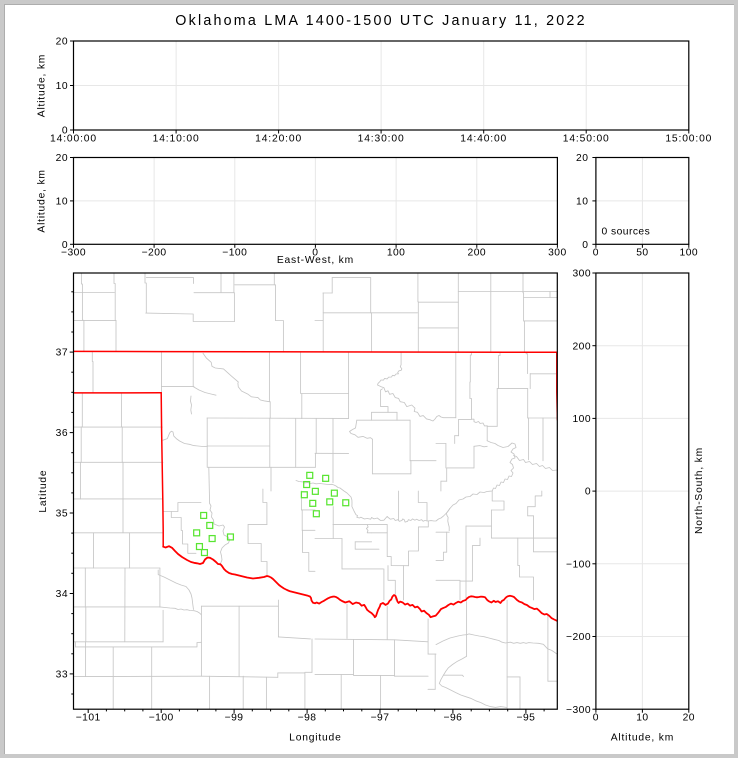 Image resolution: width=738 pixels, height=758 pixels. What do you see at coordinates (62, 353) in the screenshot?
I see `svg-text: 37` at bounding box center [62, 353].